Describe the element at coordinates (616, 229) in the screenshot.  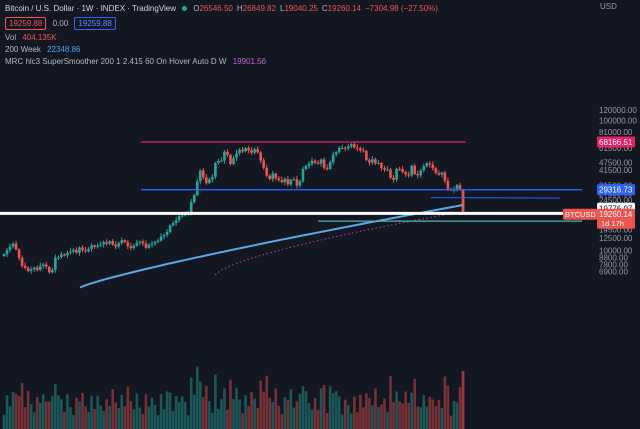
I see `axis-tick-label: 14500.00` at that location.